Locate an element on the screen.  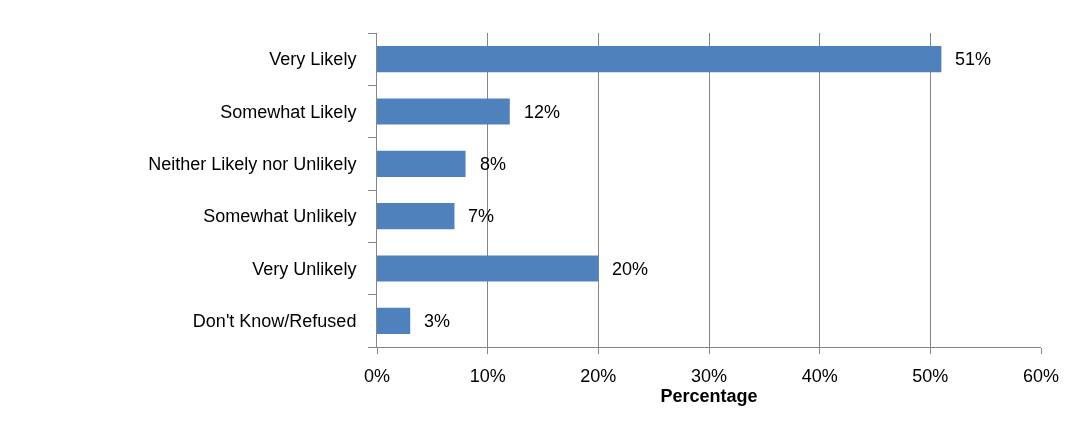
x-tick-label: 30% is located at coordinates (709, 375).